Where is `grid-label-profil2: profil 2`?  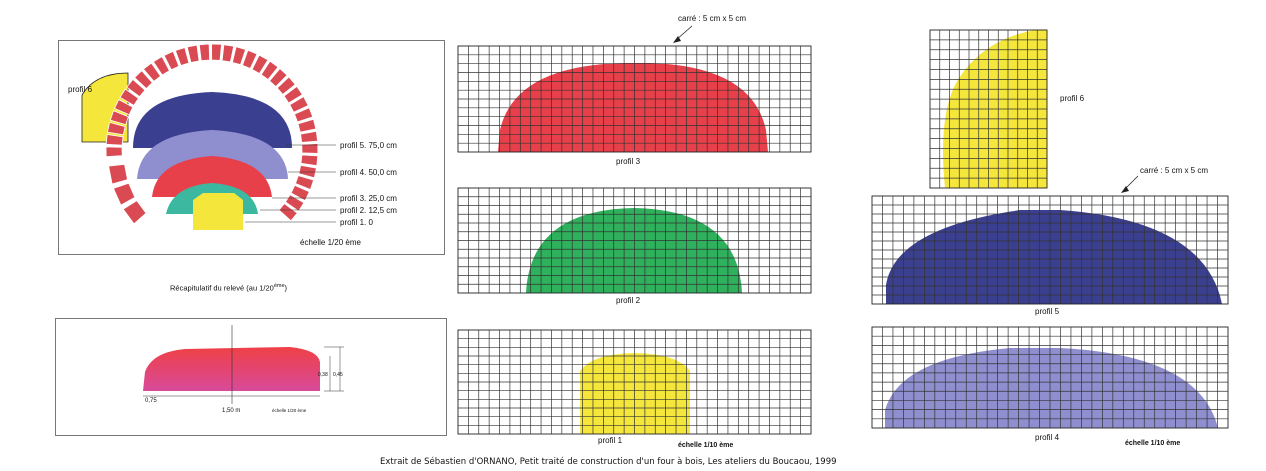
grid-label-profil2: profil 2 is located at coordinates (628, 300).